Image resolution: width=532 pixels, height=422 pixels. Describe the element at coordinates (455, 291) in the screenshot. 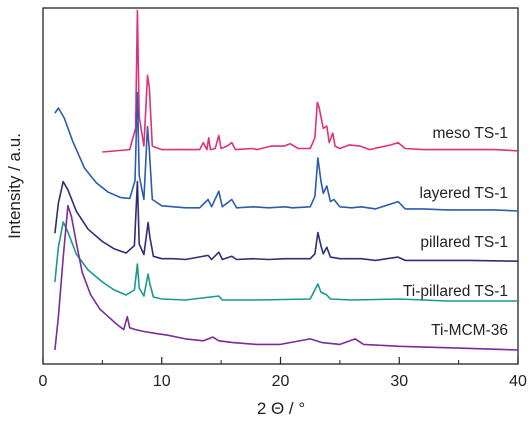

I see `label-ti-pillared-ts-1: Ti-pillared TS-1` at that location.